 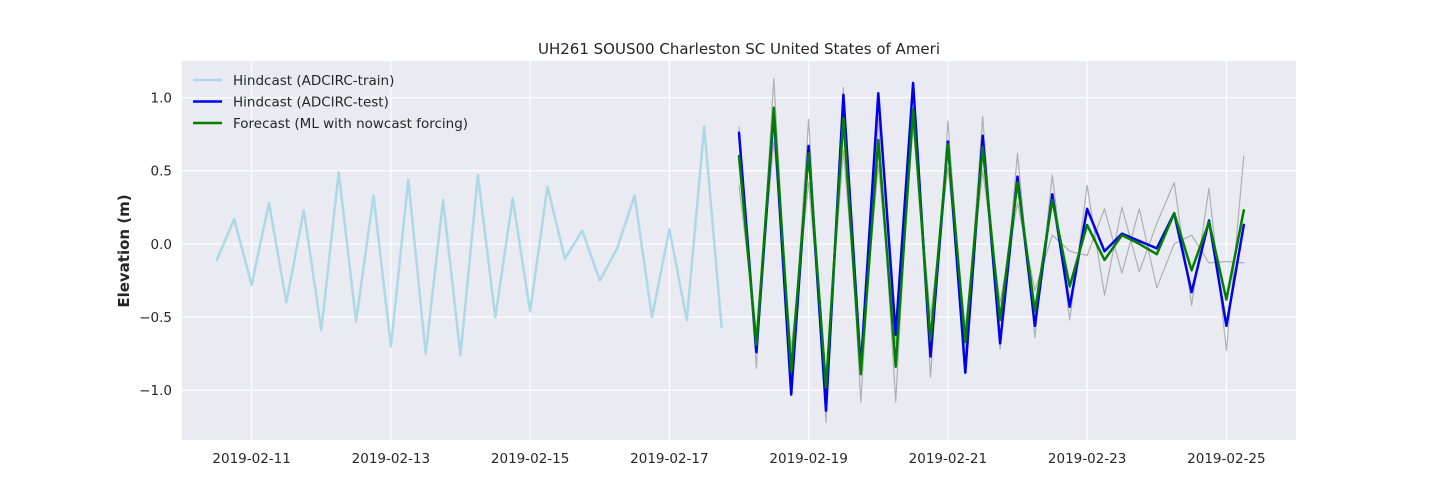 I want to click on x-tick-label: 2019-02-19, so click(x=808, y=459).